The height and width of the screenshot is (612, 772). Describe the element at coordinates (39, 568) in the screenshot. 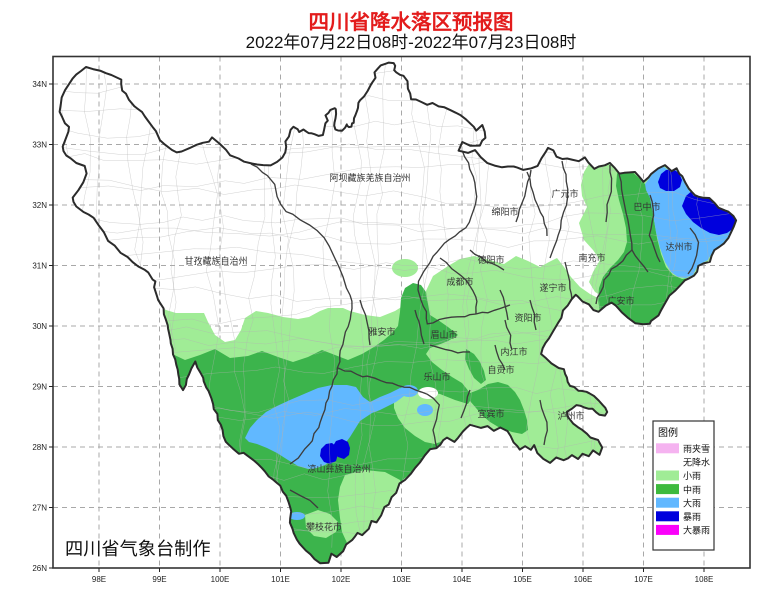

I see `svg-text: 26N` at that location.